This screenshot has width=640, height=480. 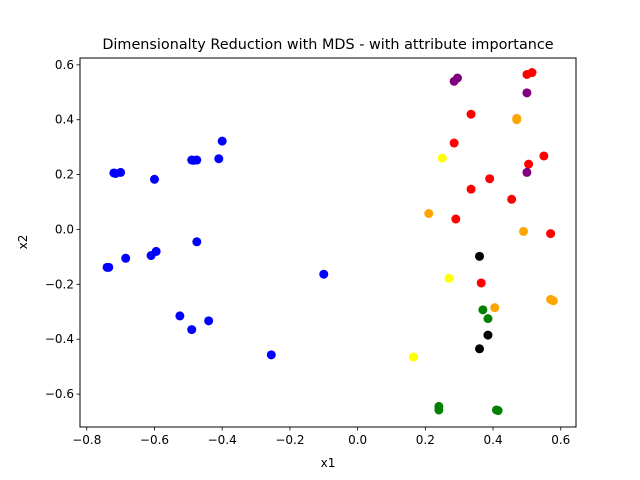 I want to click on x-tick-label: −0.2, so click(x=289, y=440).